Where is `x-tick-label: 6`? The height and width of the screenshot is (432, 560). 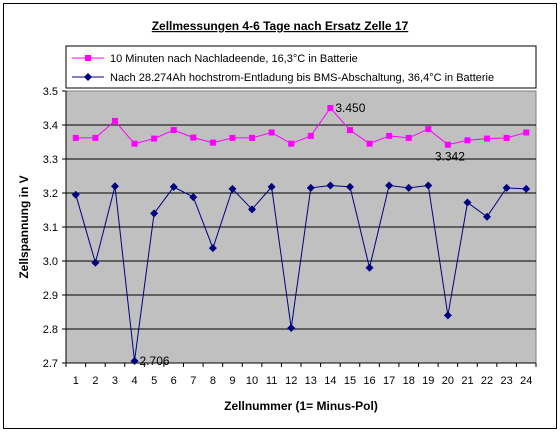
x-tick-label: 6 is located at coordinates (174, 381).